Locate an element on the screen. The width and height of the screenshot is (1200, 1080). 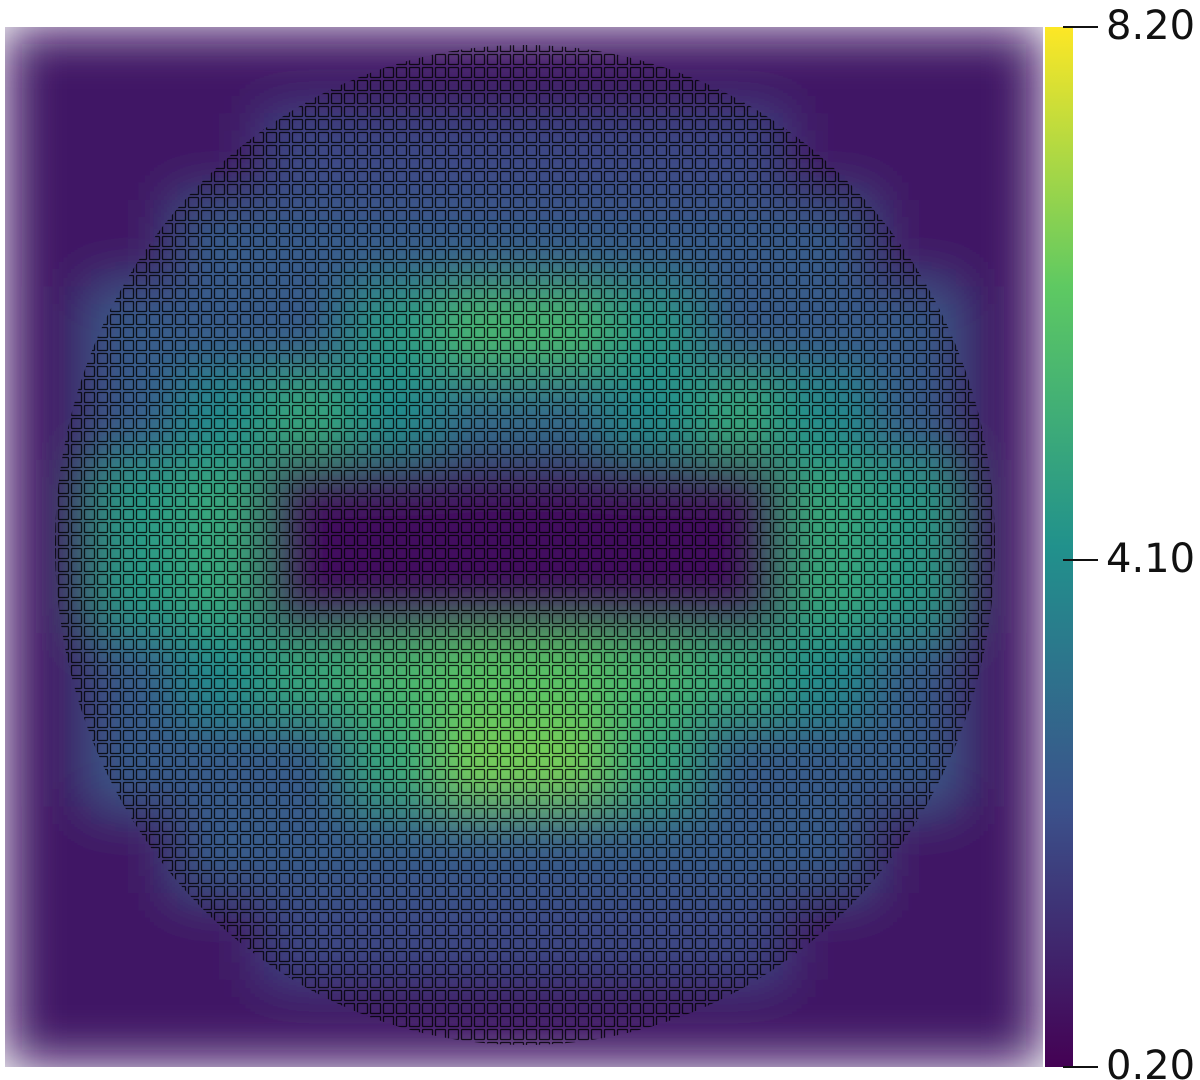
tick-label: 0.20 is located at coordinates (1150, 1061).